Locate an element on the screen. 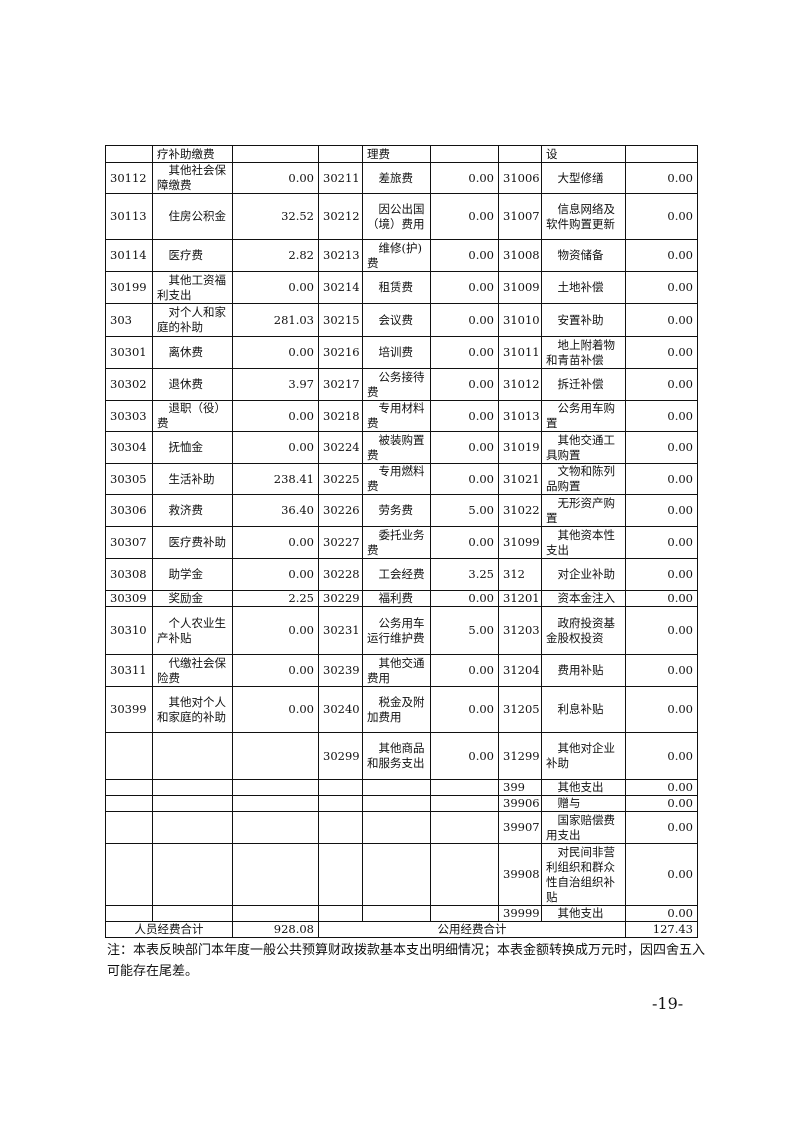  personnel-item: 离休费 is located at coordinates (192, 352).